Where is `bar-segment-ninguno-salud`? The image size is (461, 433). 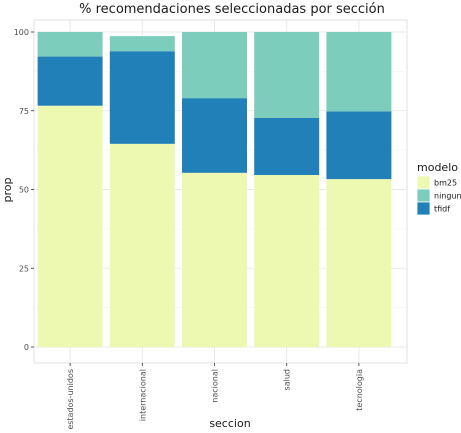
bar-segment-ninguno-salud is located at coordinates (287, 75).